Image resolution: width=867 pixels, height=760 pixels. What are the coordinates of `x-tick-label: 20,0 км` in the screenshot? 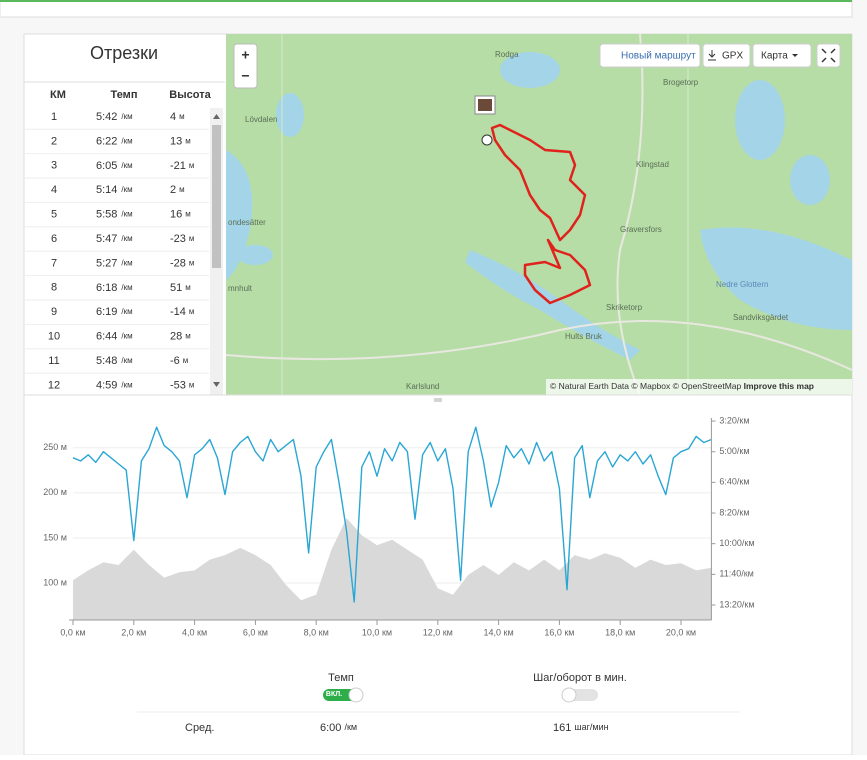 It's located at (681, 632).